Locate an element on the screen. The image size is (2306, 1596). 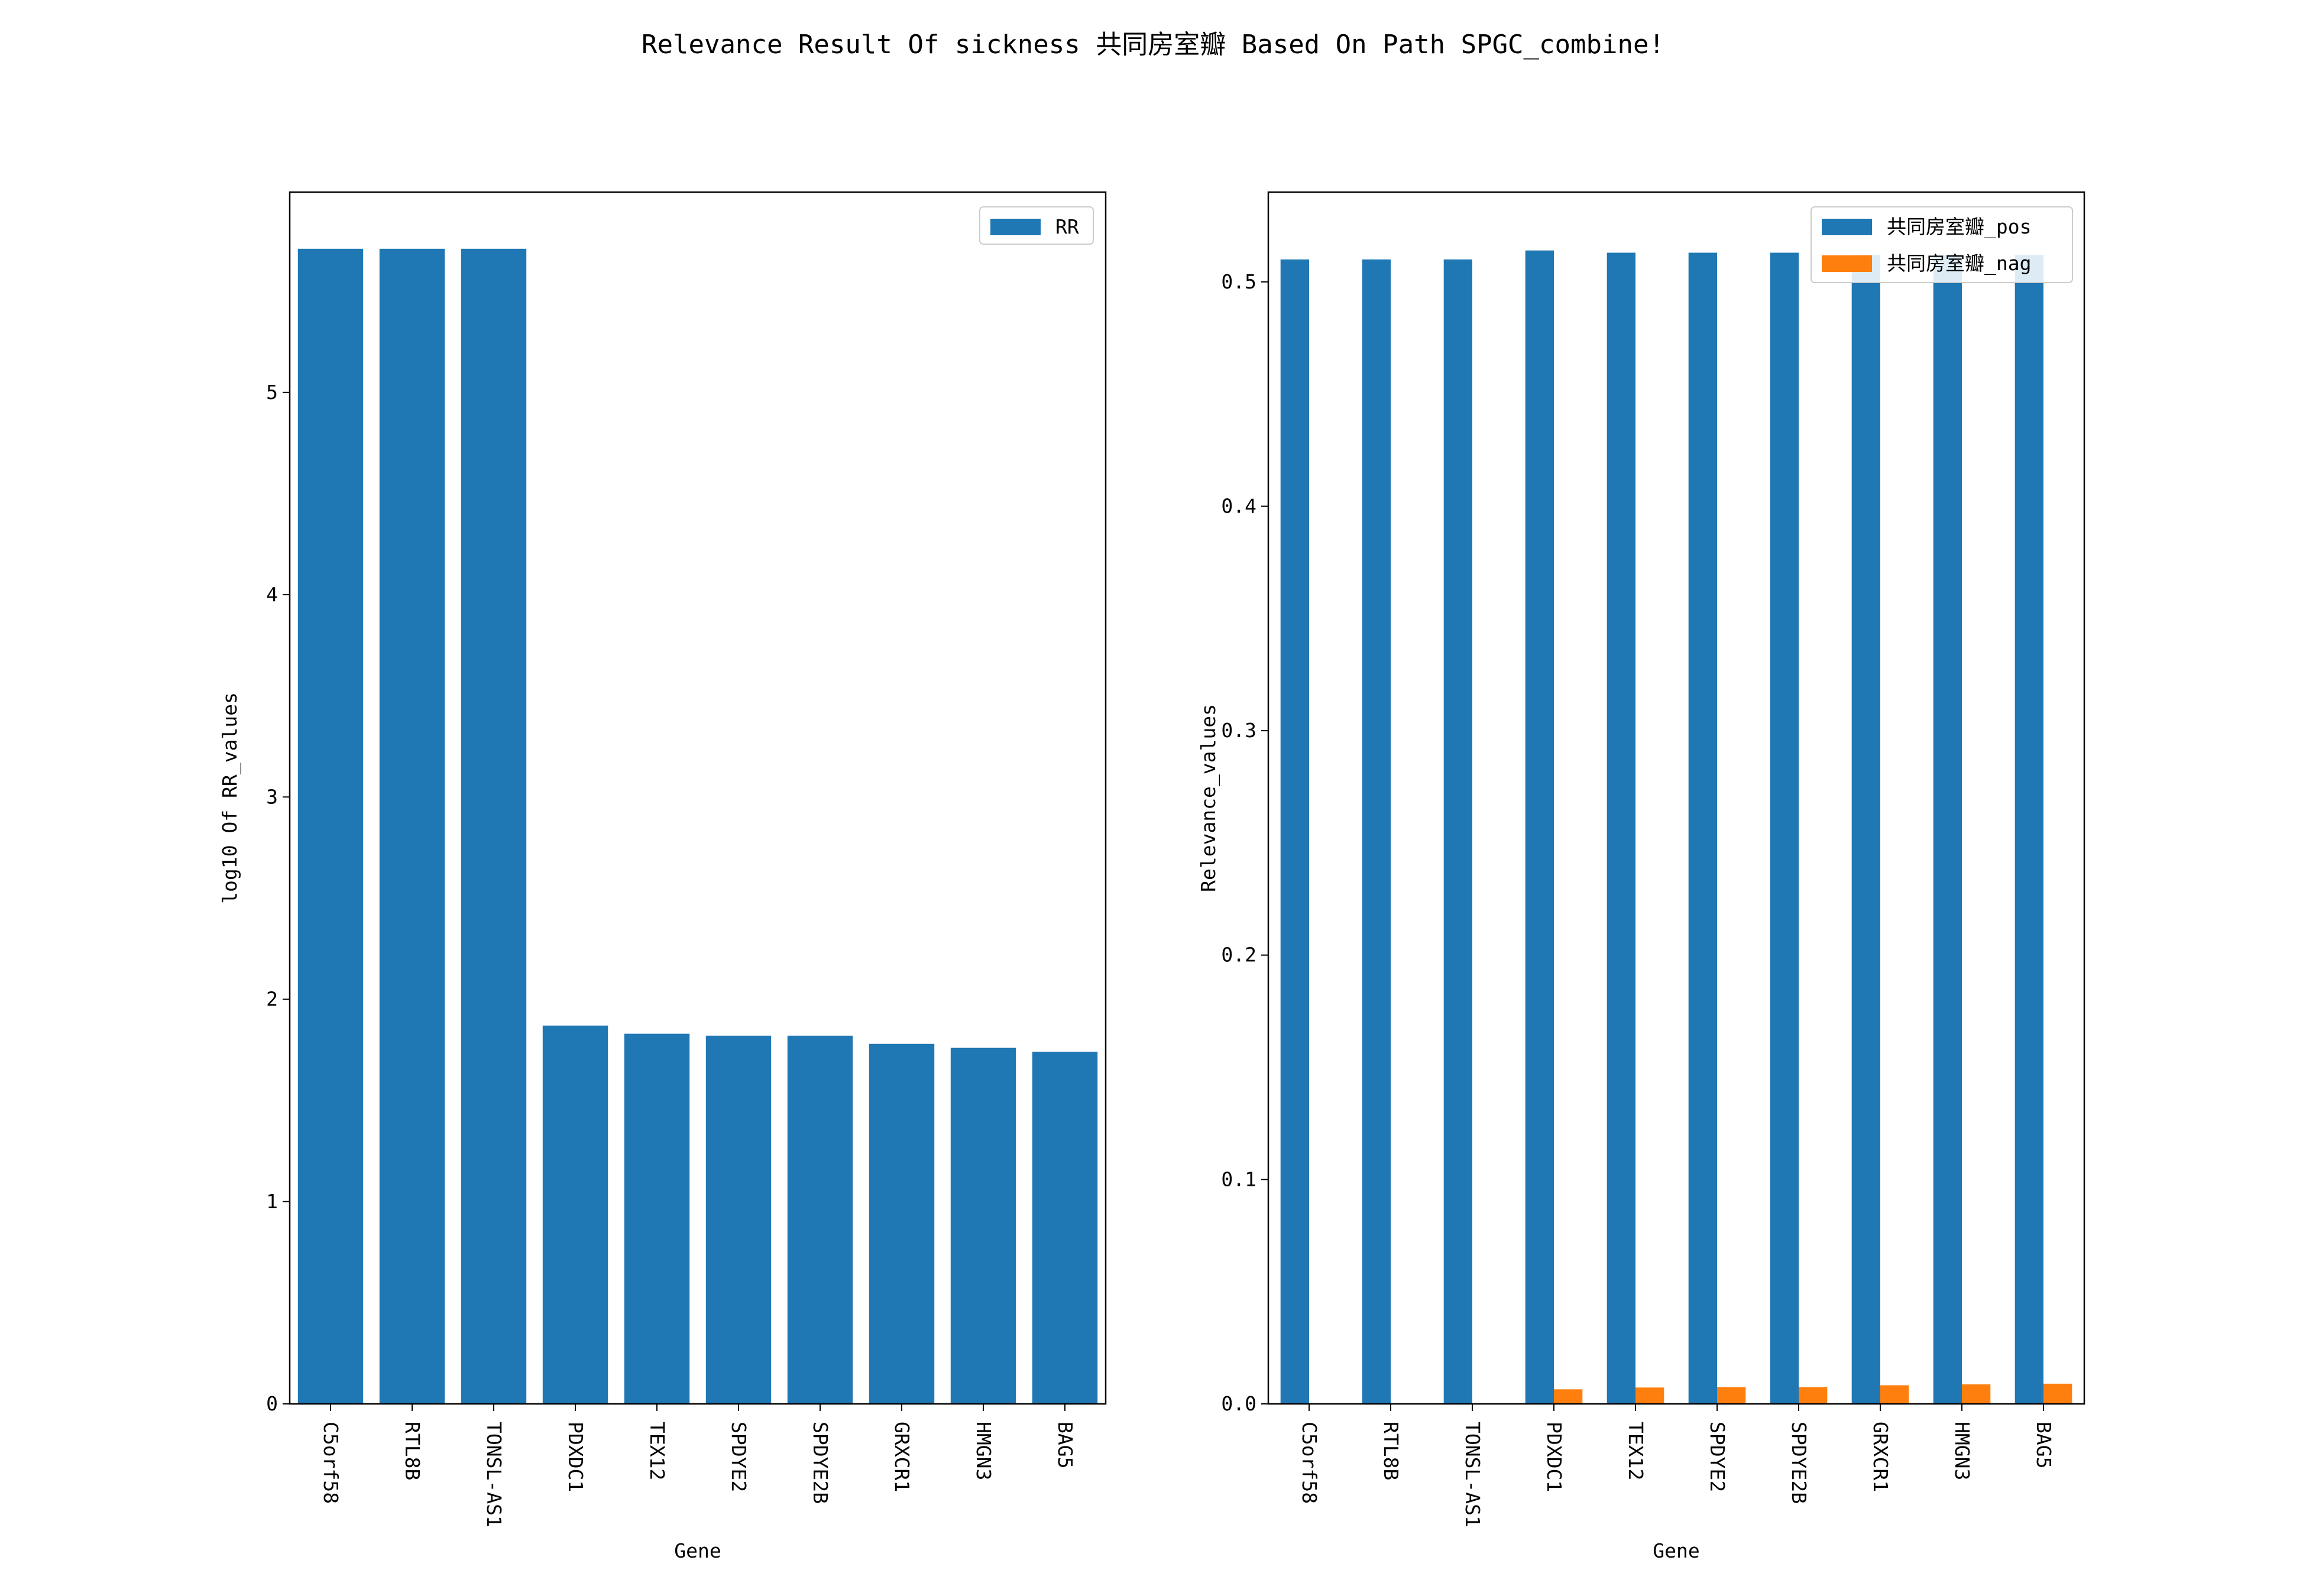
right-bar-1-spdye2b is located at coordinates (1813, 1395).